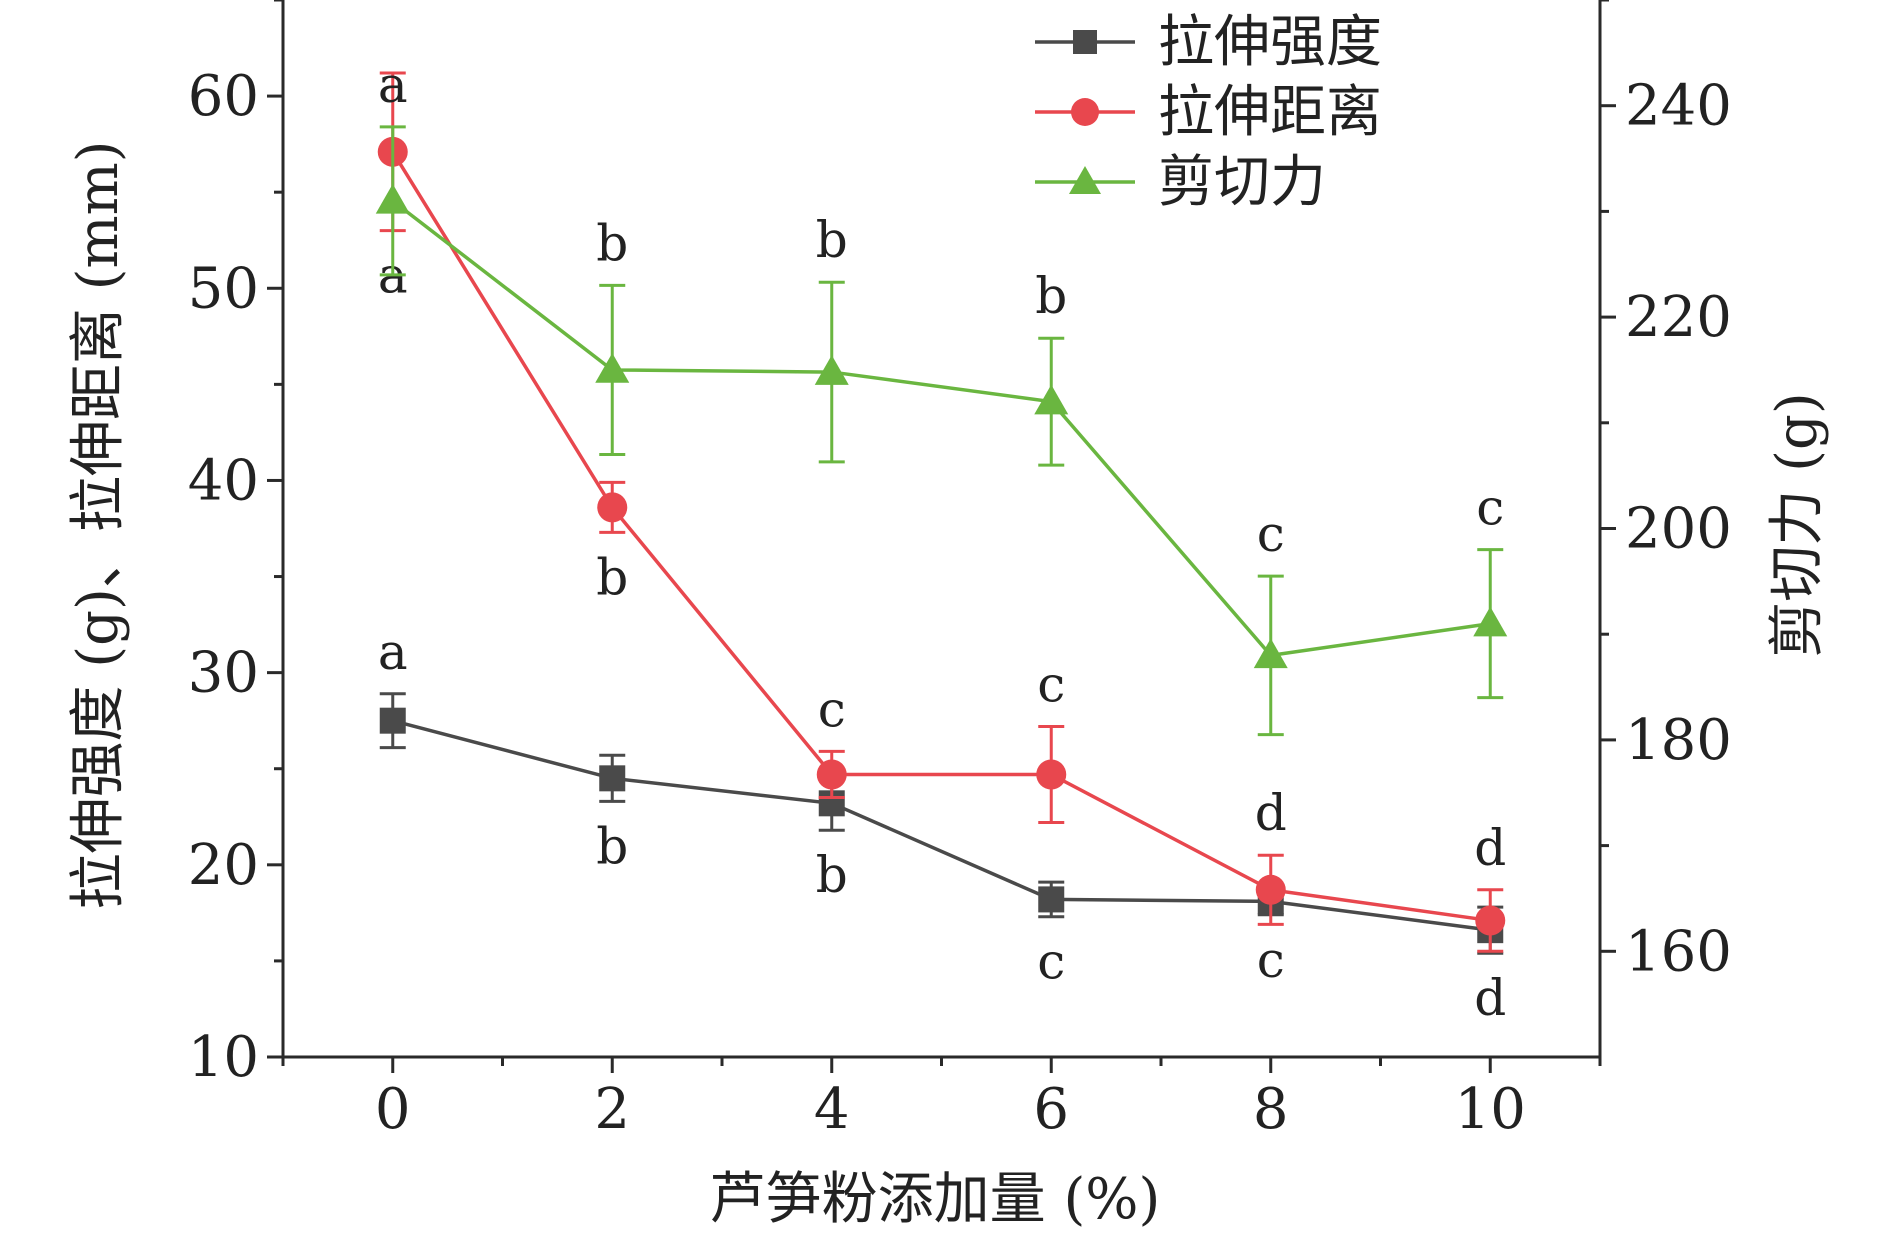 The image size is (1890, 1241). Describe the element at coordinates (1678, 106) in the screenshot. I see `right-y-tick-label: 240` at that location.